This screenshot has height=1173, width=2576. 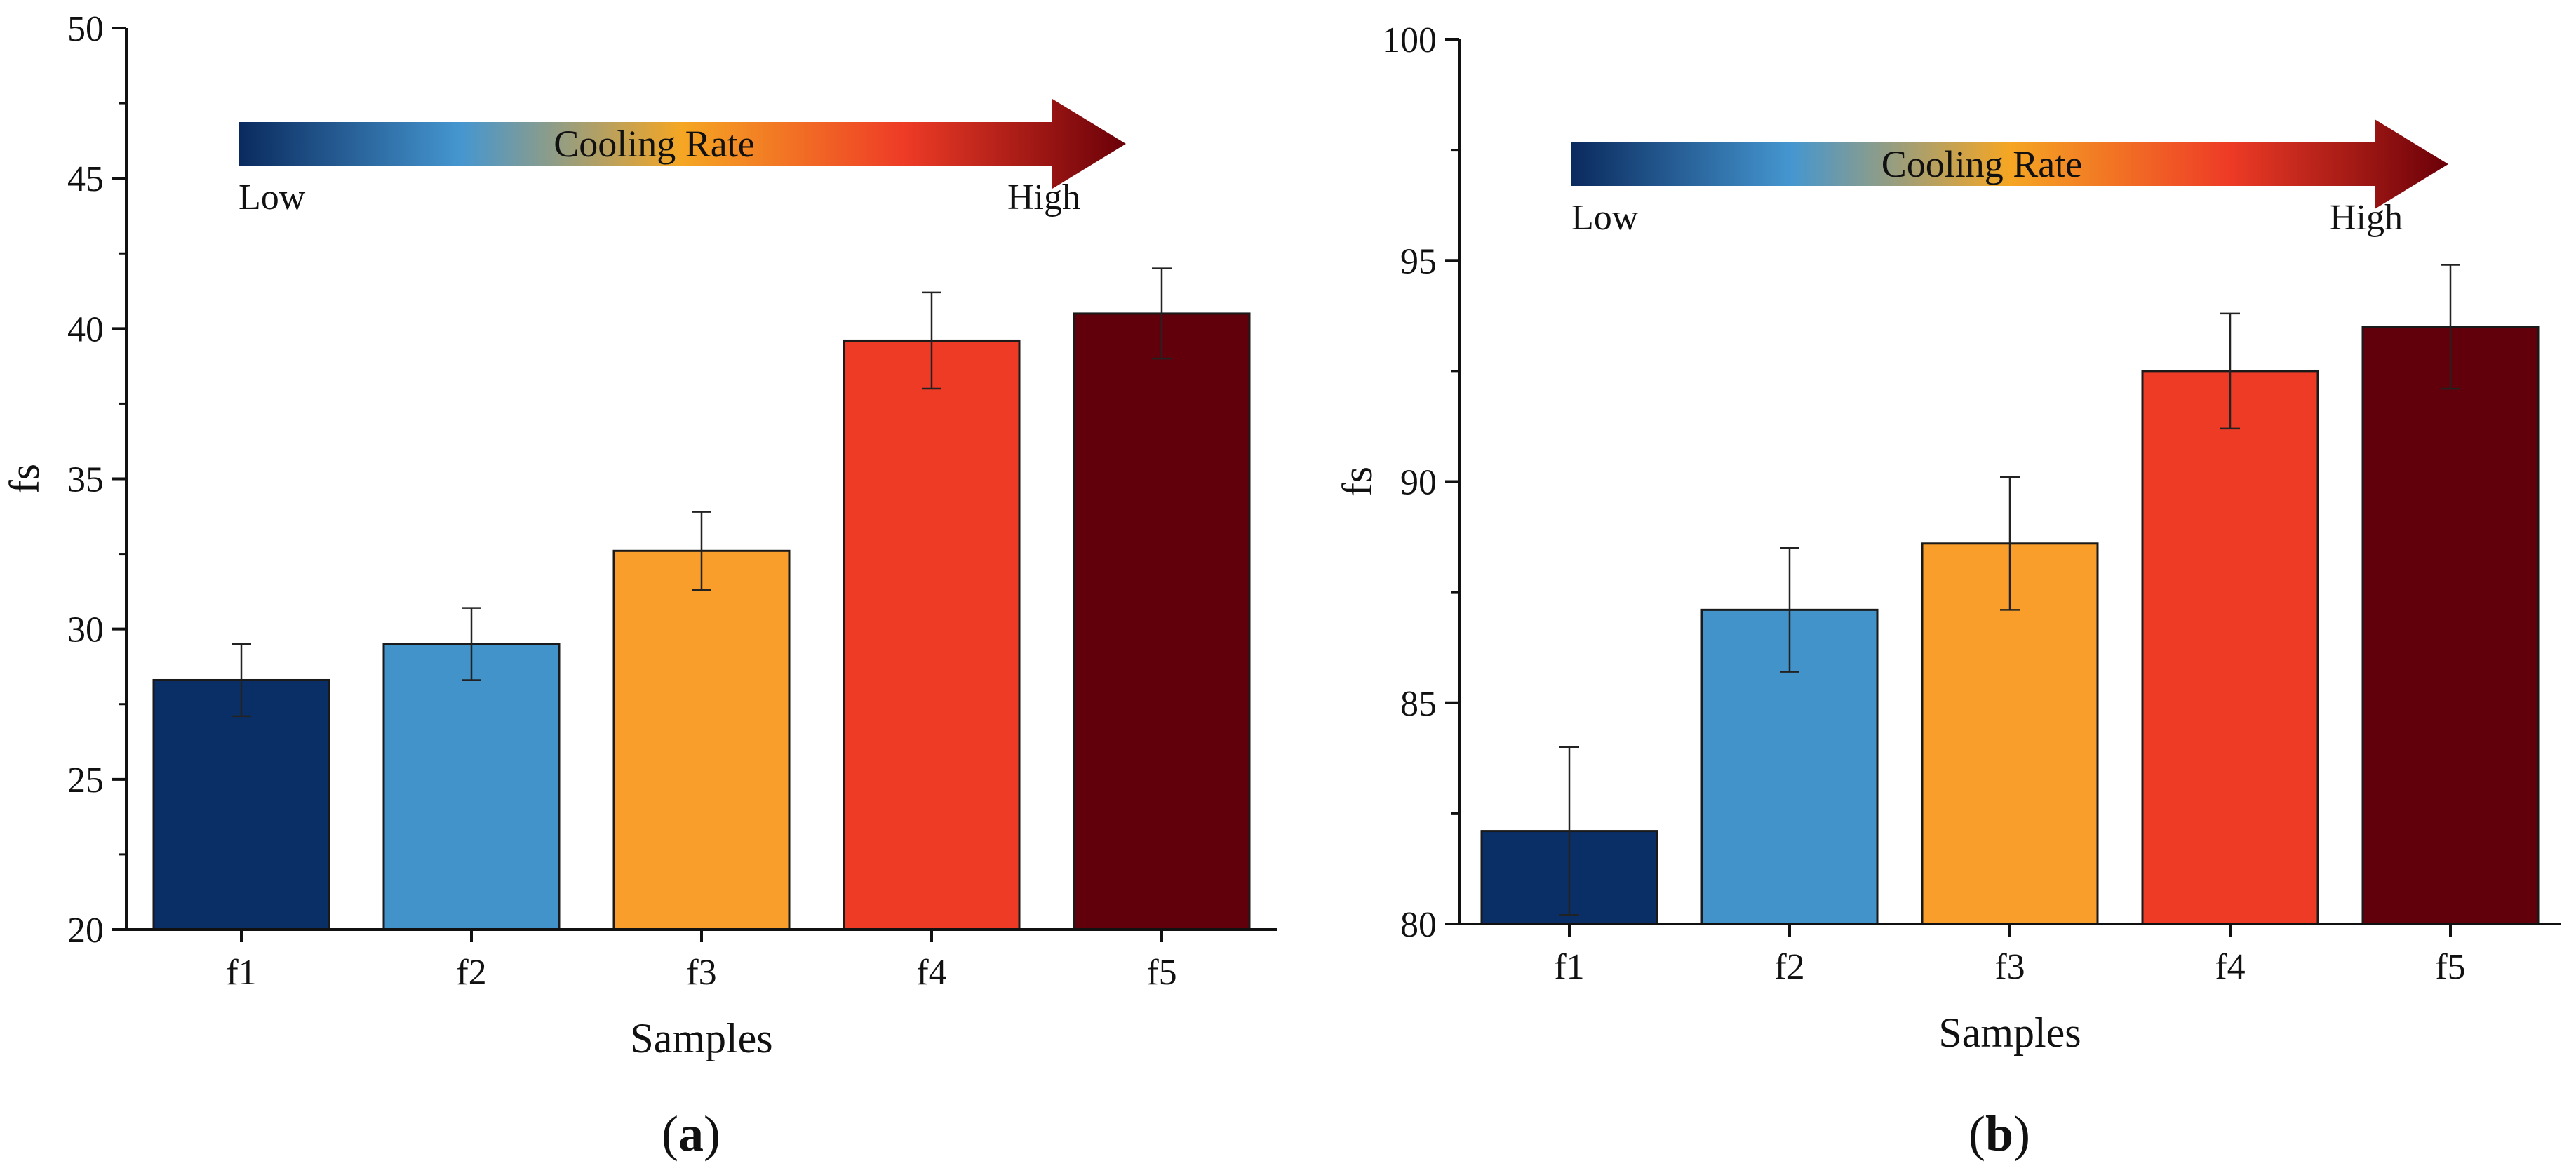 I want to click on panel-label-letter: b, so click(x=1999, y=1134).